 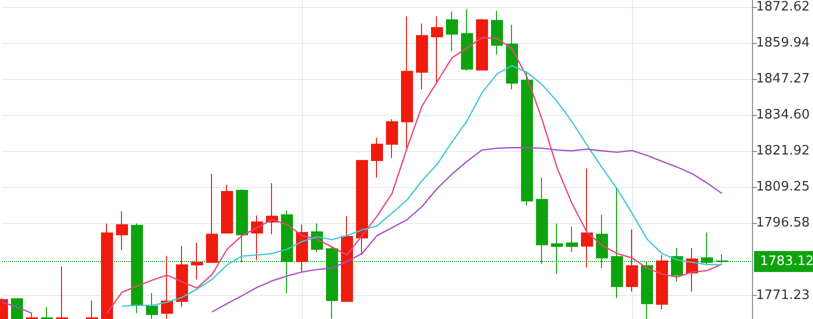 I want to click on y-tick-label: 1847.27, so click(x=783, y=78).